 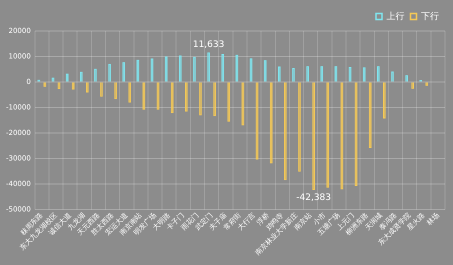 What do you see at coordinates (208, 45) in the screenshot?
I see `data-label: 11,633` at bounding box center [208, 45].